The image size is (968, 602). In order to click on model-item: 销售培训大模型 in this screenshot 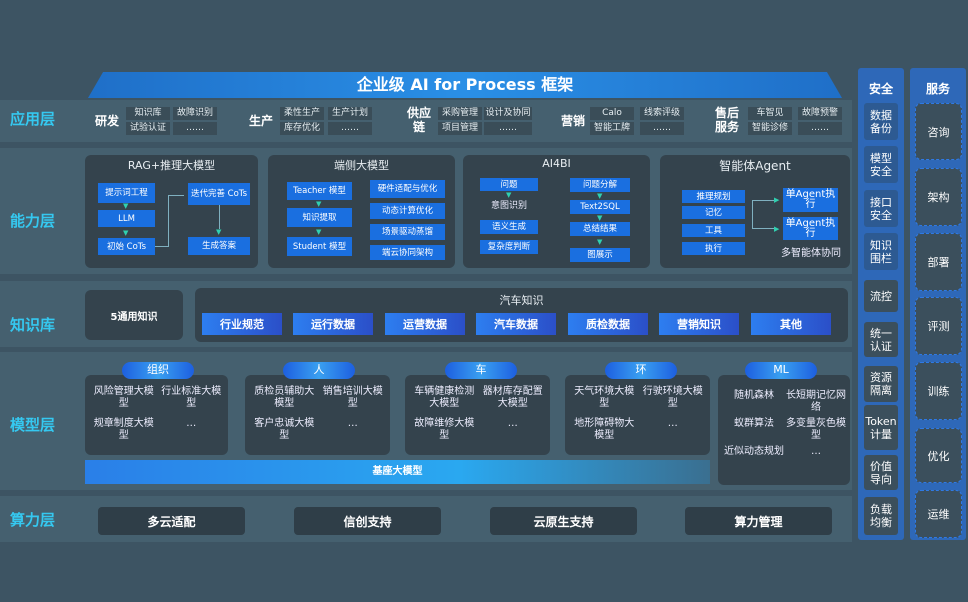, I will do `click(352, 397)`.